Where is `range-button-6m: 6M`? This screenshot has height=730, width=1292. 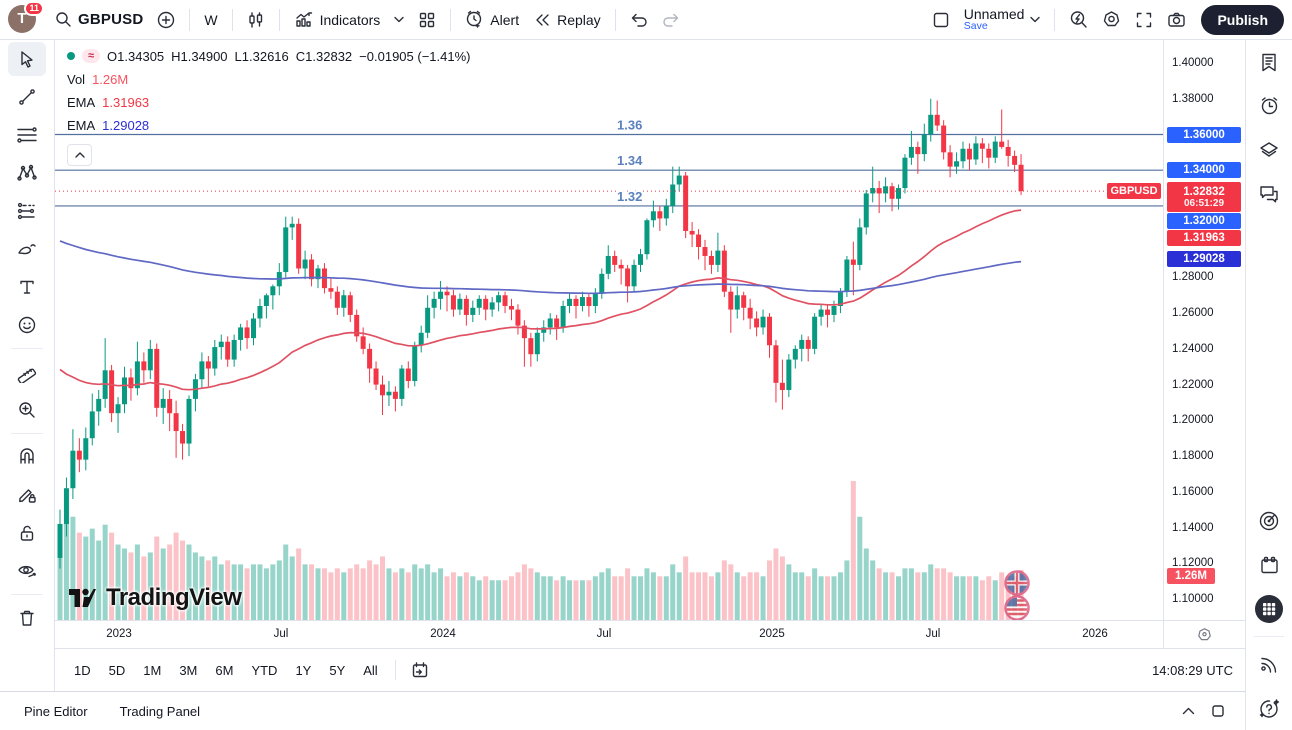 range-button-6m: 6M is located at coordinates (224, 670).